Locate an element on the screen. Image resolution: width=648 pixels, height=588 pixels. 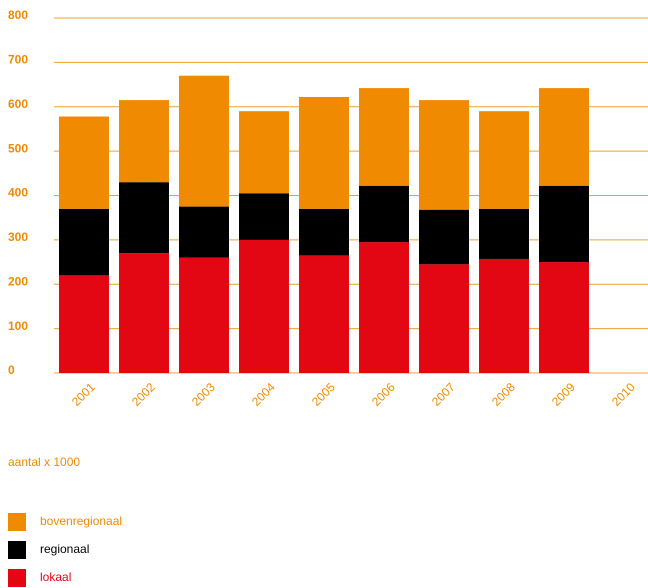
y-tick-label: 600 is located at coordinates (18, 104).